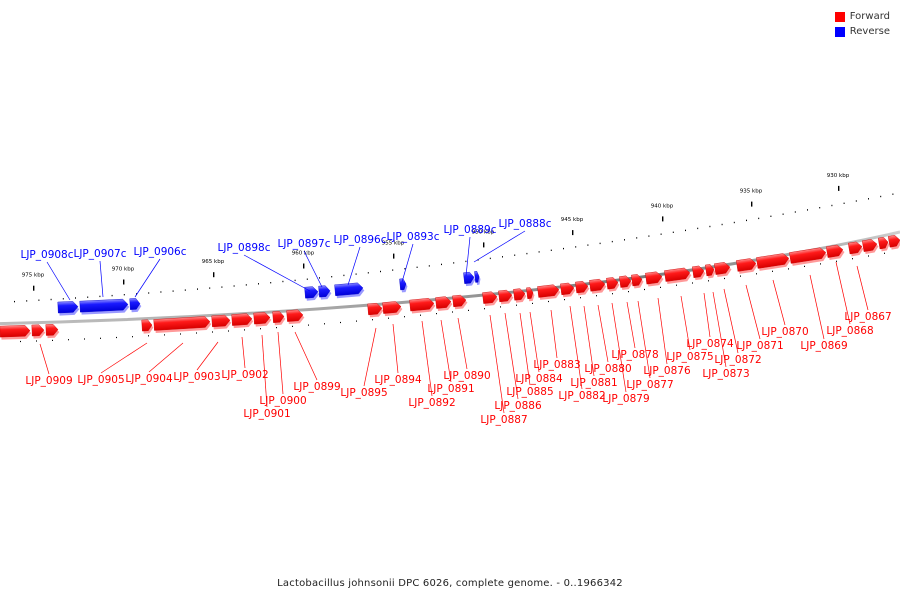 This screenshot has height=600, width=900. What do you see at coordinates (737, 360) in the screenshot?
I see `gene-label: LJP_0872` at bounding box center [737, 360].